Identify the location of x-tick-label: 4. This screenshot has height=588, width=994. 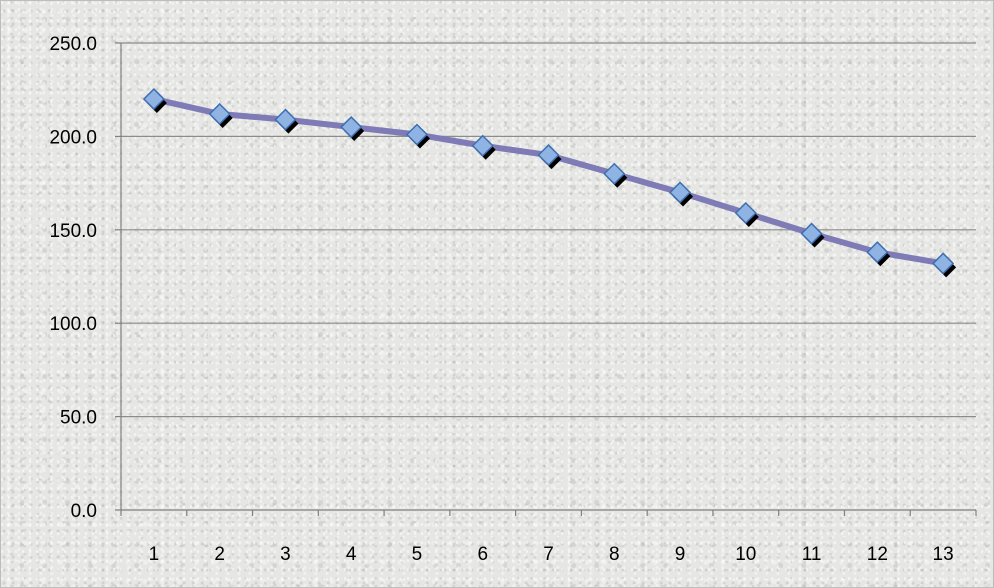
(351, 554).